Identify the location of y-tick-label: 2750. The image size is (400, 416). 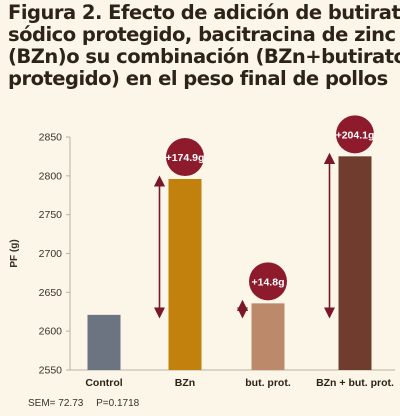
(51, 215).